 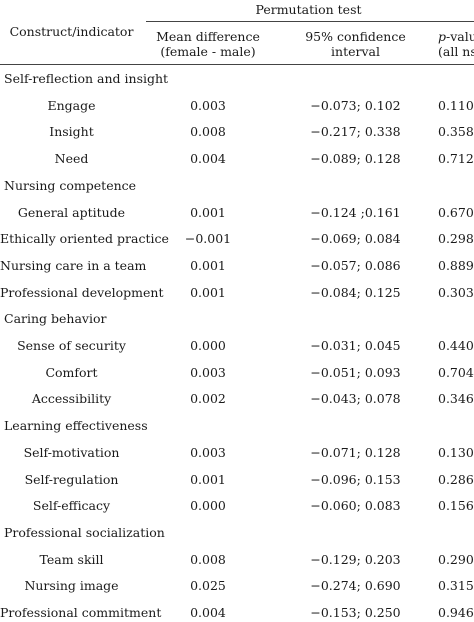 What do you see at coordinates (456, 399) in the screenshot?
I see `p-value-cell: 0.346` at bounding box center [456, 399].